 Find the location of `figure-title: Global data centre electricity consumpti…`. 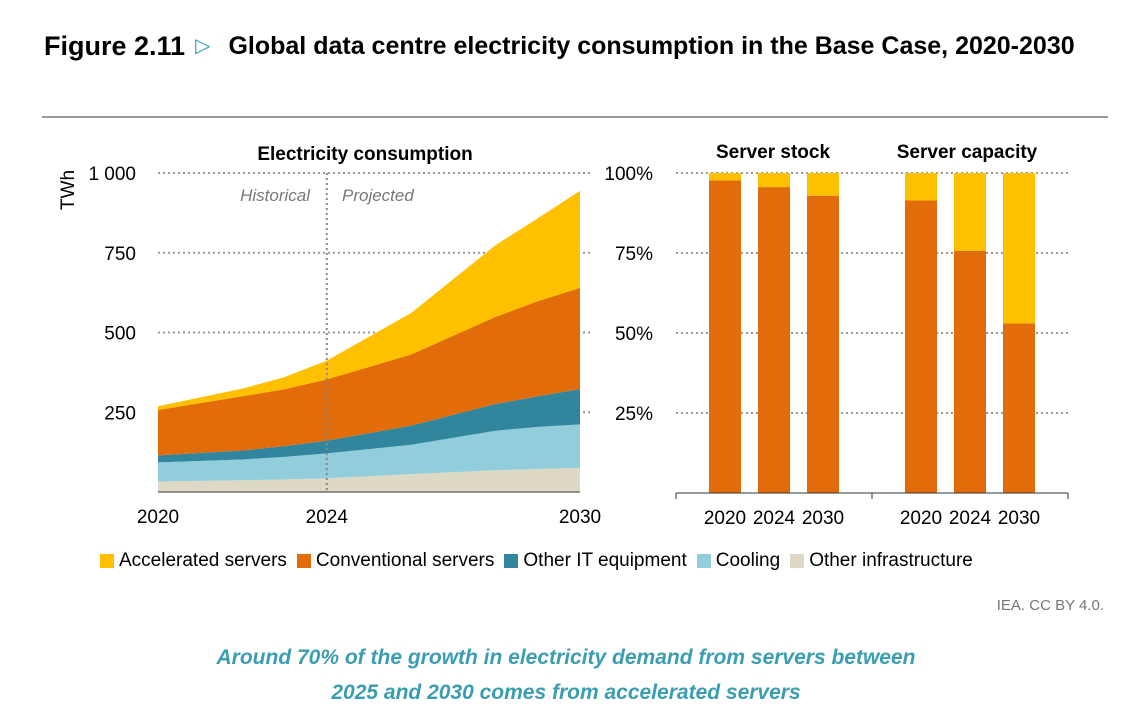

figure-title: Global data centre electricity consumpti… is located at coordinates (651, 46).